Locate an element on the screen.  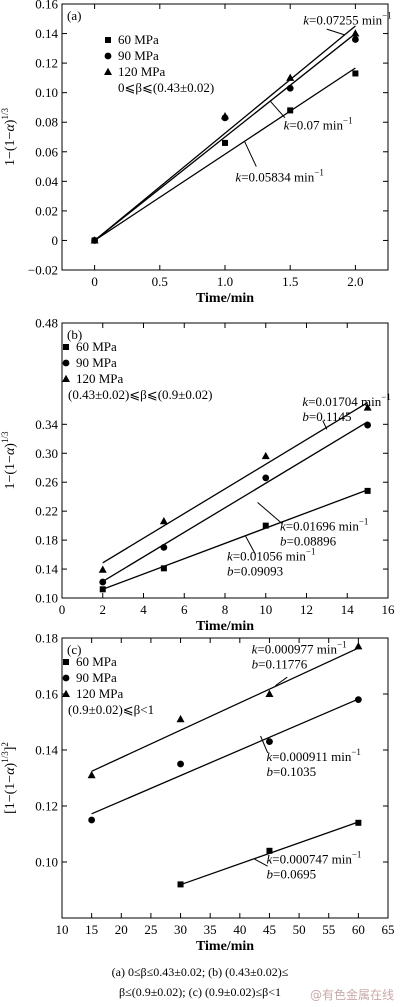
annotation-text: b=0.11776 is located at coordinates (280, 663).